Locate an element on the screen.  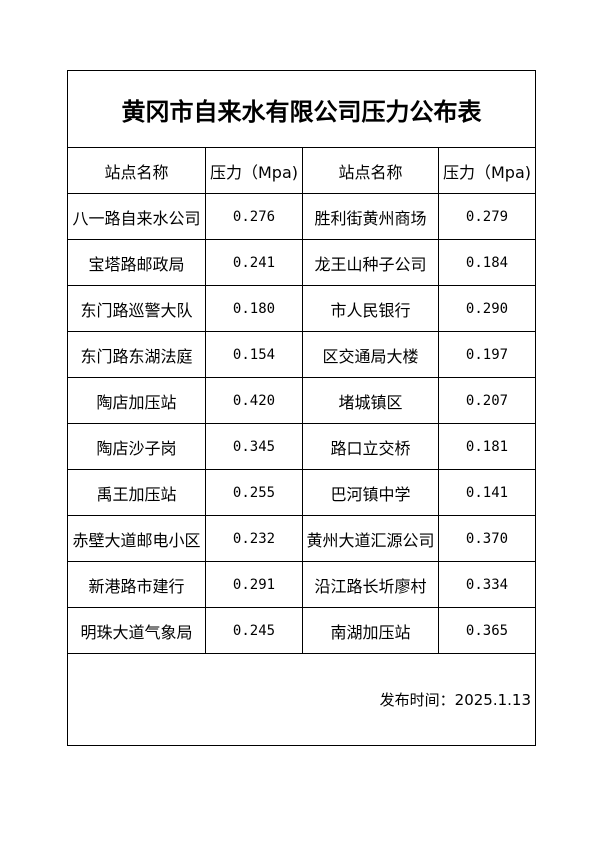
pressure-value: 0.197 is located at coordinates (487, 354).